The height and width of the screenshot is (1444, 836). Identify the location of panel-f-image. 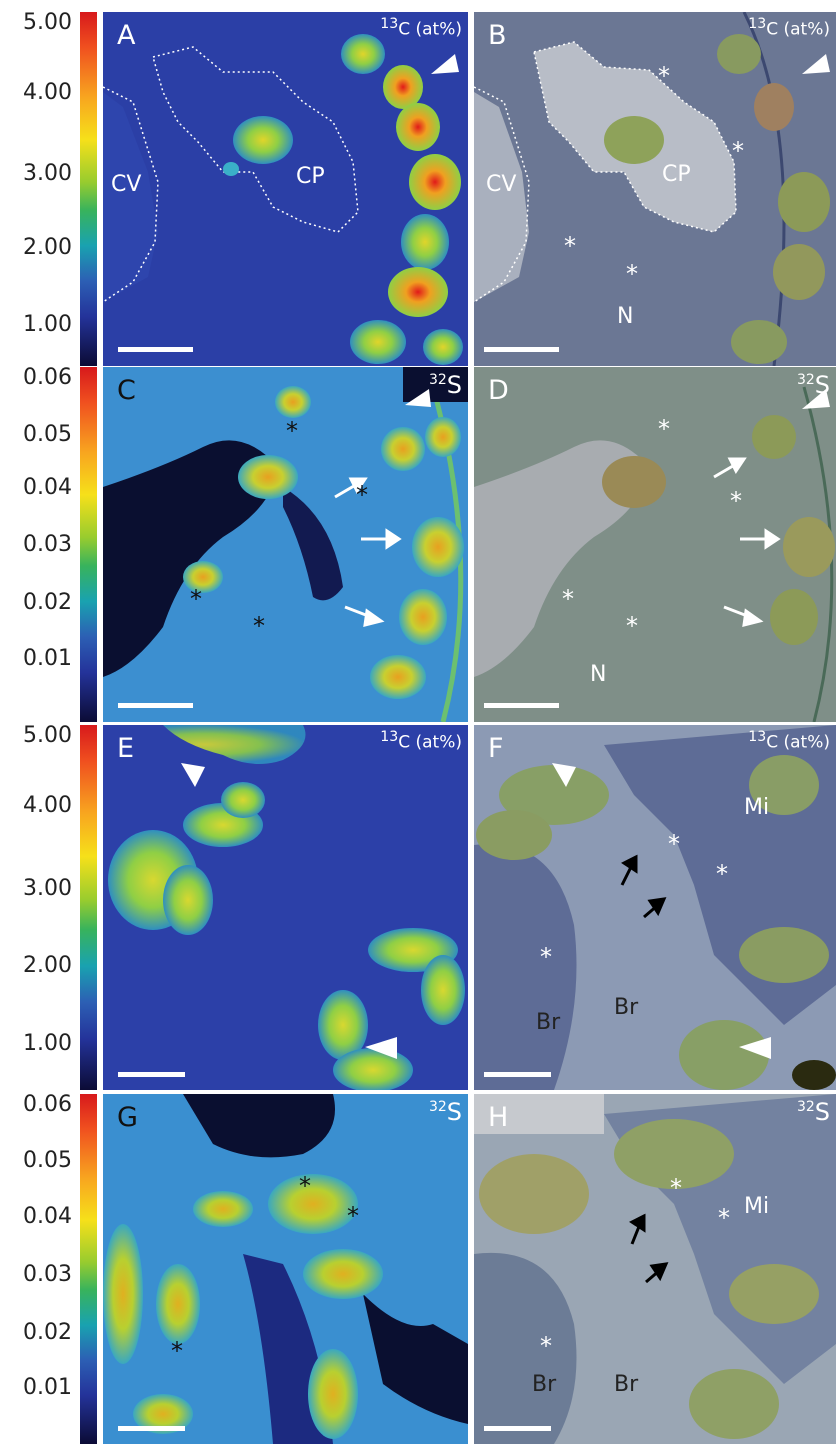
(655, 907).